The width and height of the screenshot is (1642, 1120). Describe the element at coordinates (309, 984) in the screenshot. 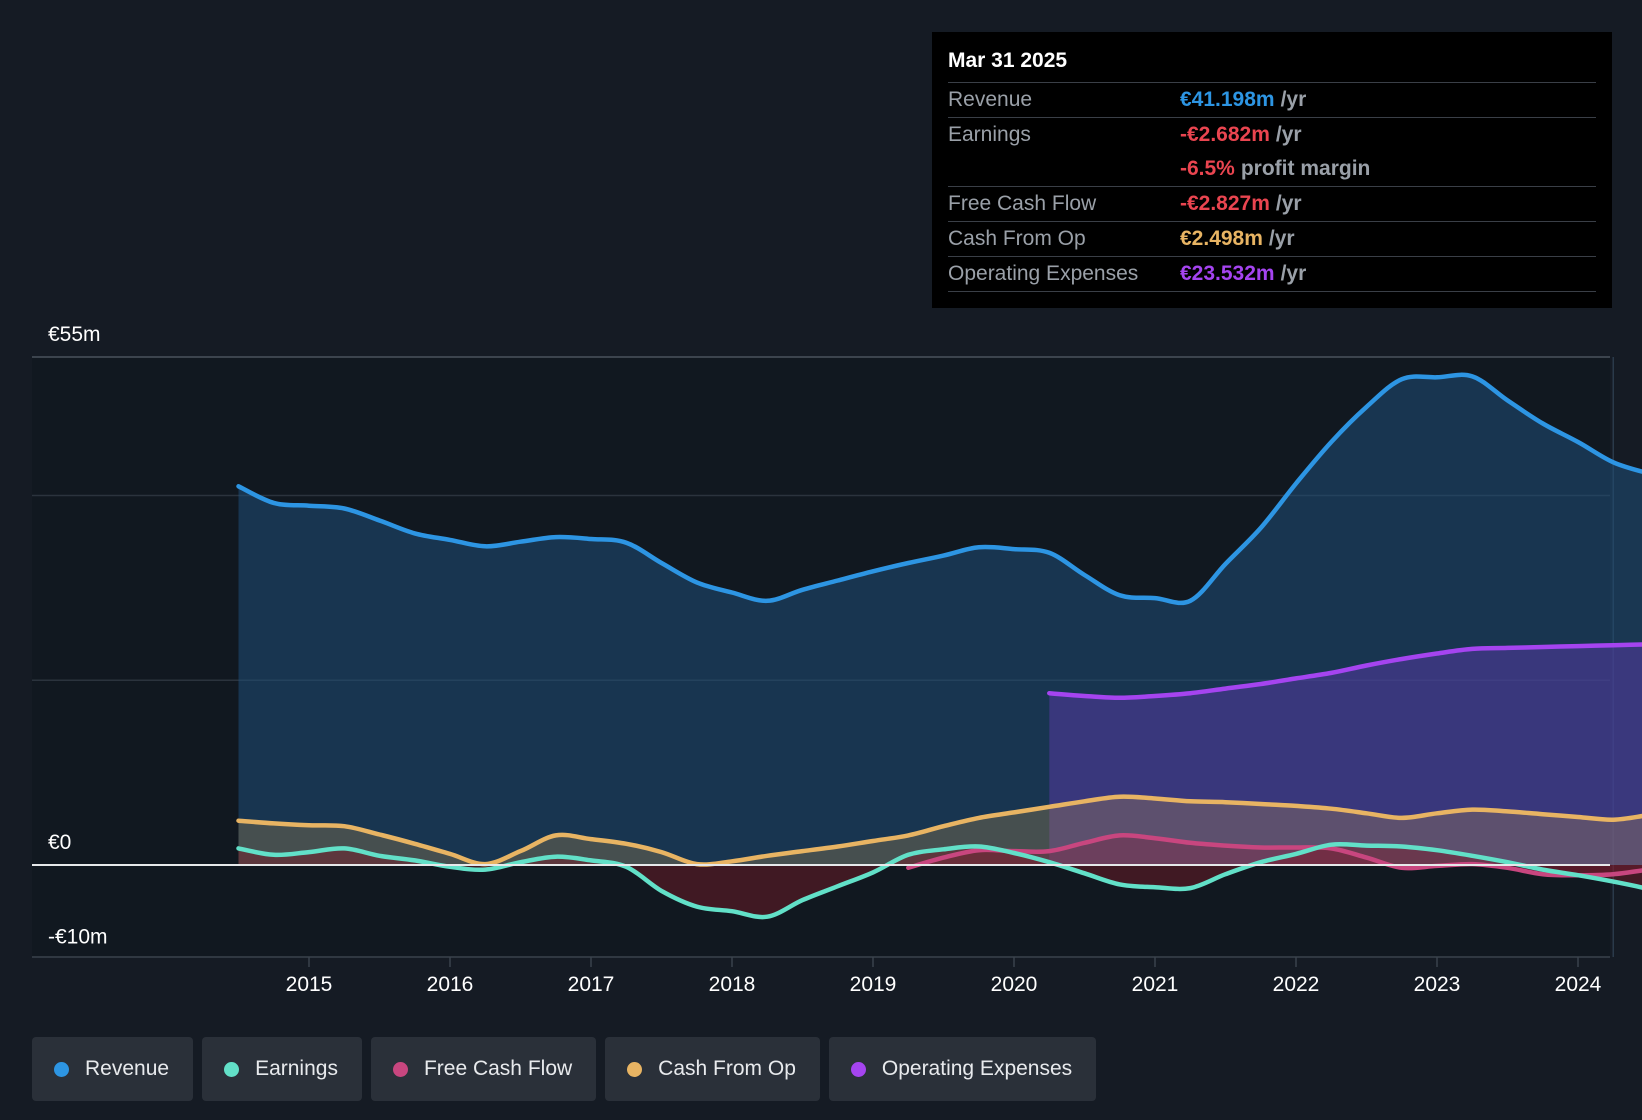

I see `x-tick-label: 2015` at that location.